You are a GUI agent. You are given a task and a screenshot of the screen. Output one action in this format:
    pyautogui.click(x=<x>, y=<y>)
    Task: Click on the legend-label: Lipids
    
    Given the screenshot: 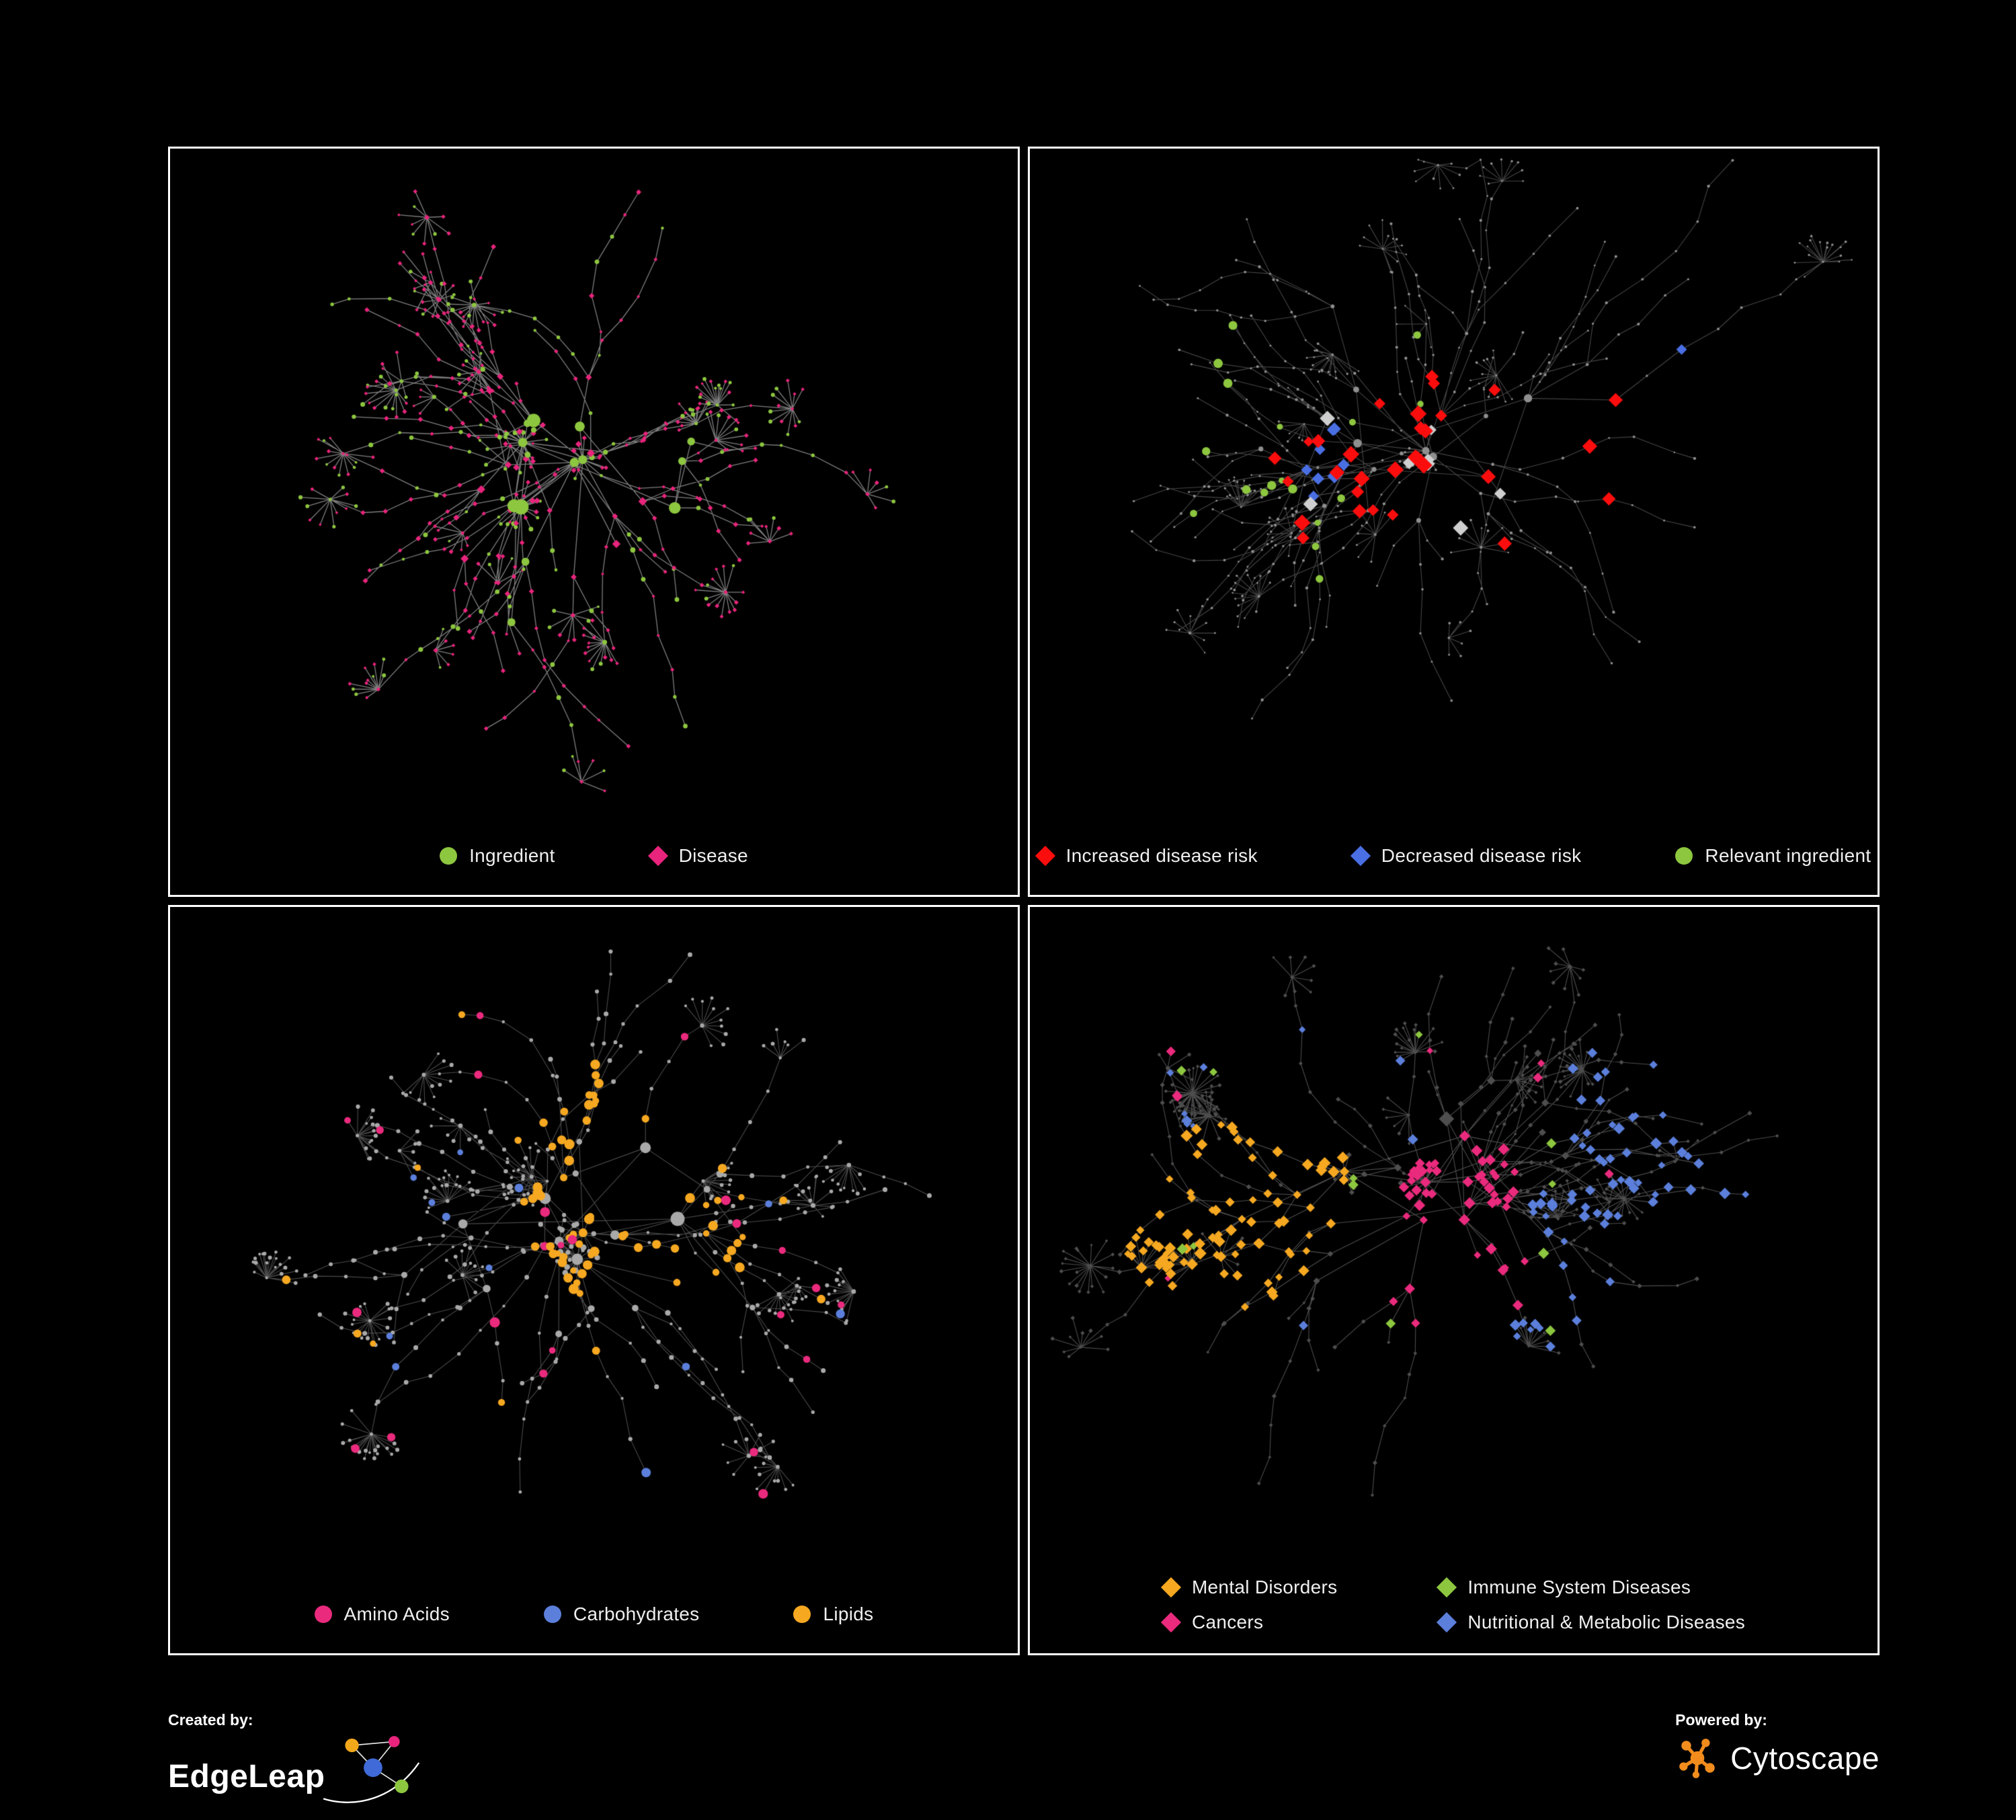 What is the action you would take?
    pyautogui.click(x=848, y=1614)
    